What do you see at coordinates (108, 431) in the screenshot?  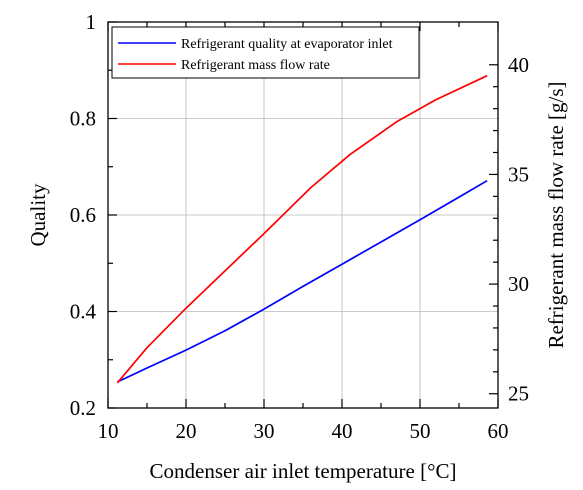 I see `x-tick-label: 10` at bounding box center [108, 431].